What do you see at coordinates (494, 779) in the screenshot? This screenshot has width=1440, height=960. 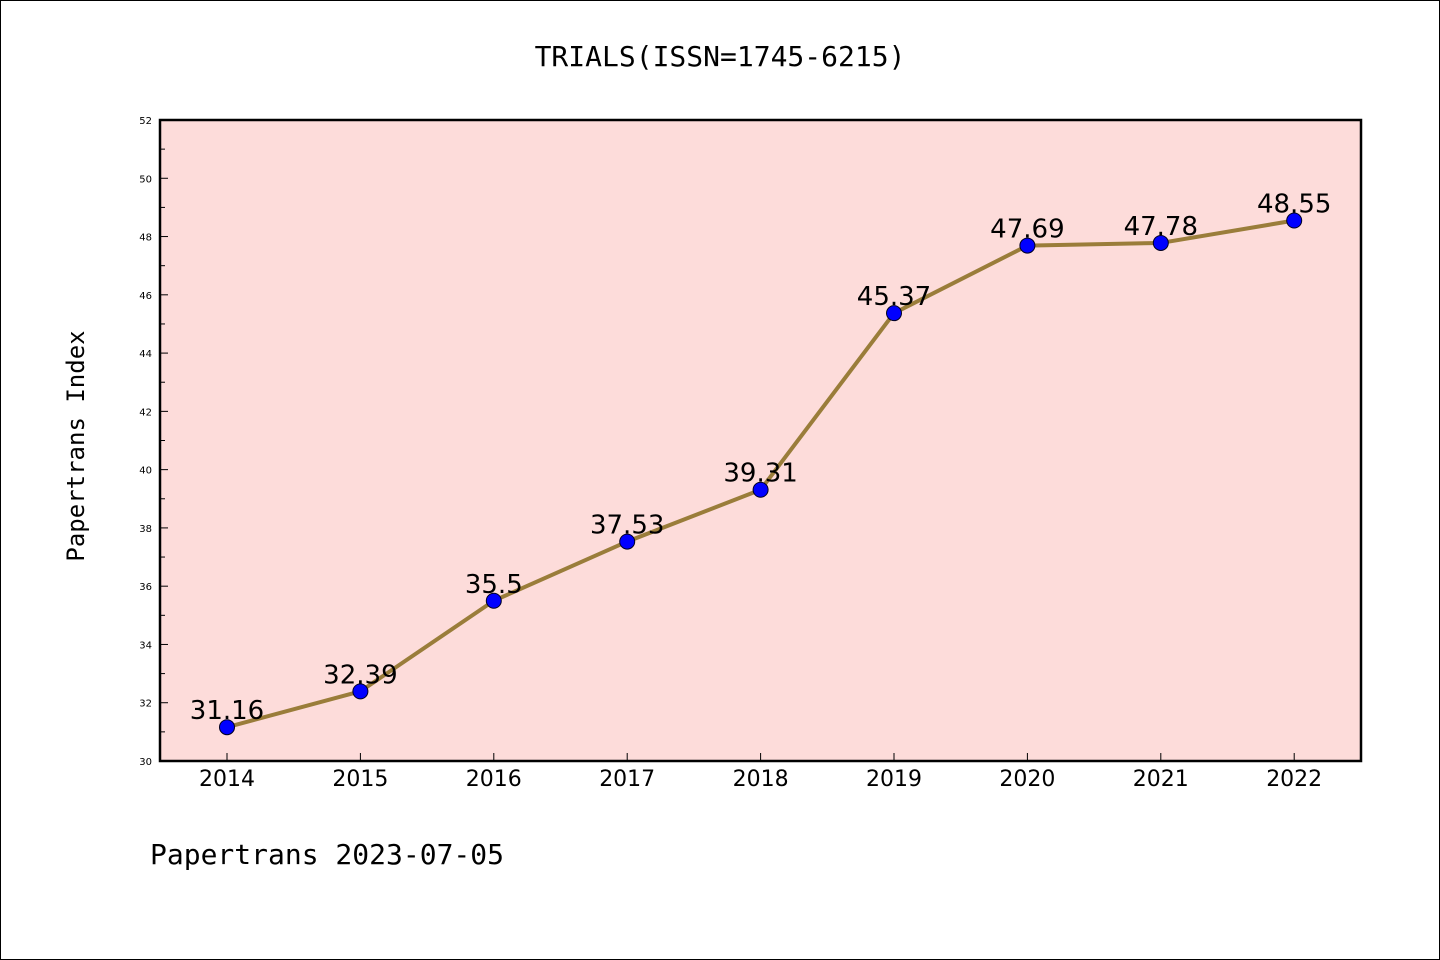 I see `x-tick-label: 2016` at bounding box center [494, 779].